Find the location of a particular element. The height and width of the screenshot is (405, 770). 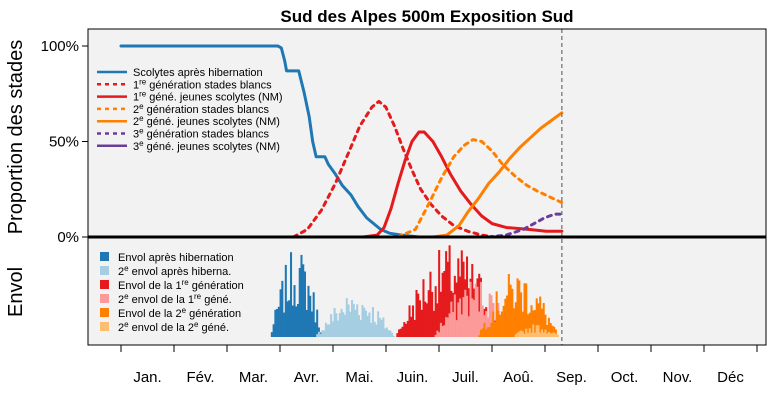

legend-envol-label: 2e envol de la 1re géné. is located at coordinates (175, 299).